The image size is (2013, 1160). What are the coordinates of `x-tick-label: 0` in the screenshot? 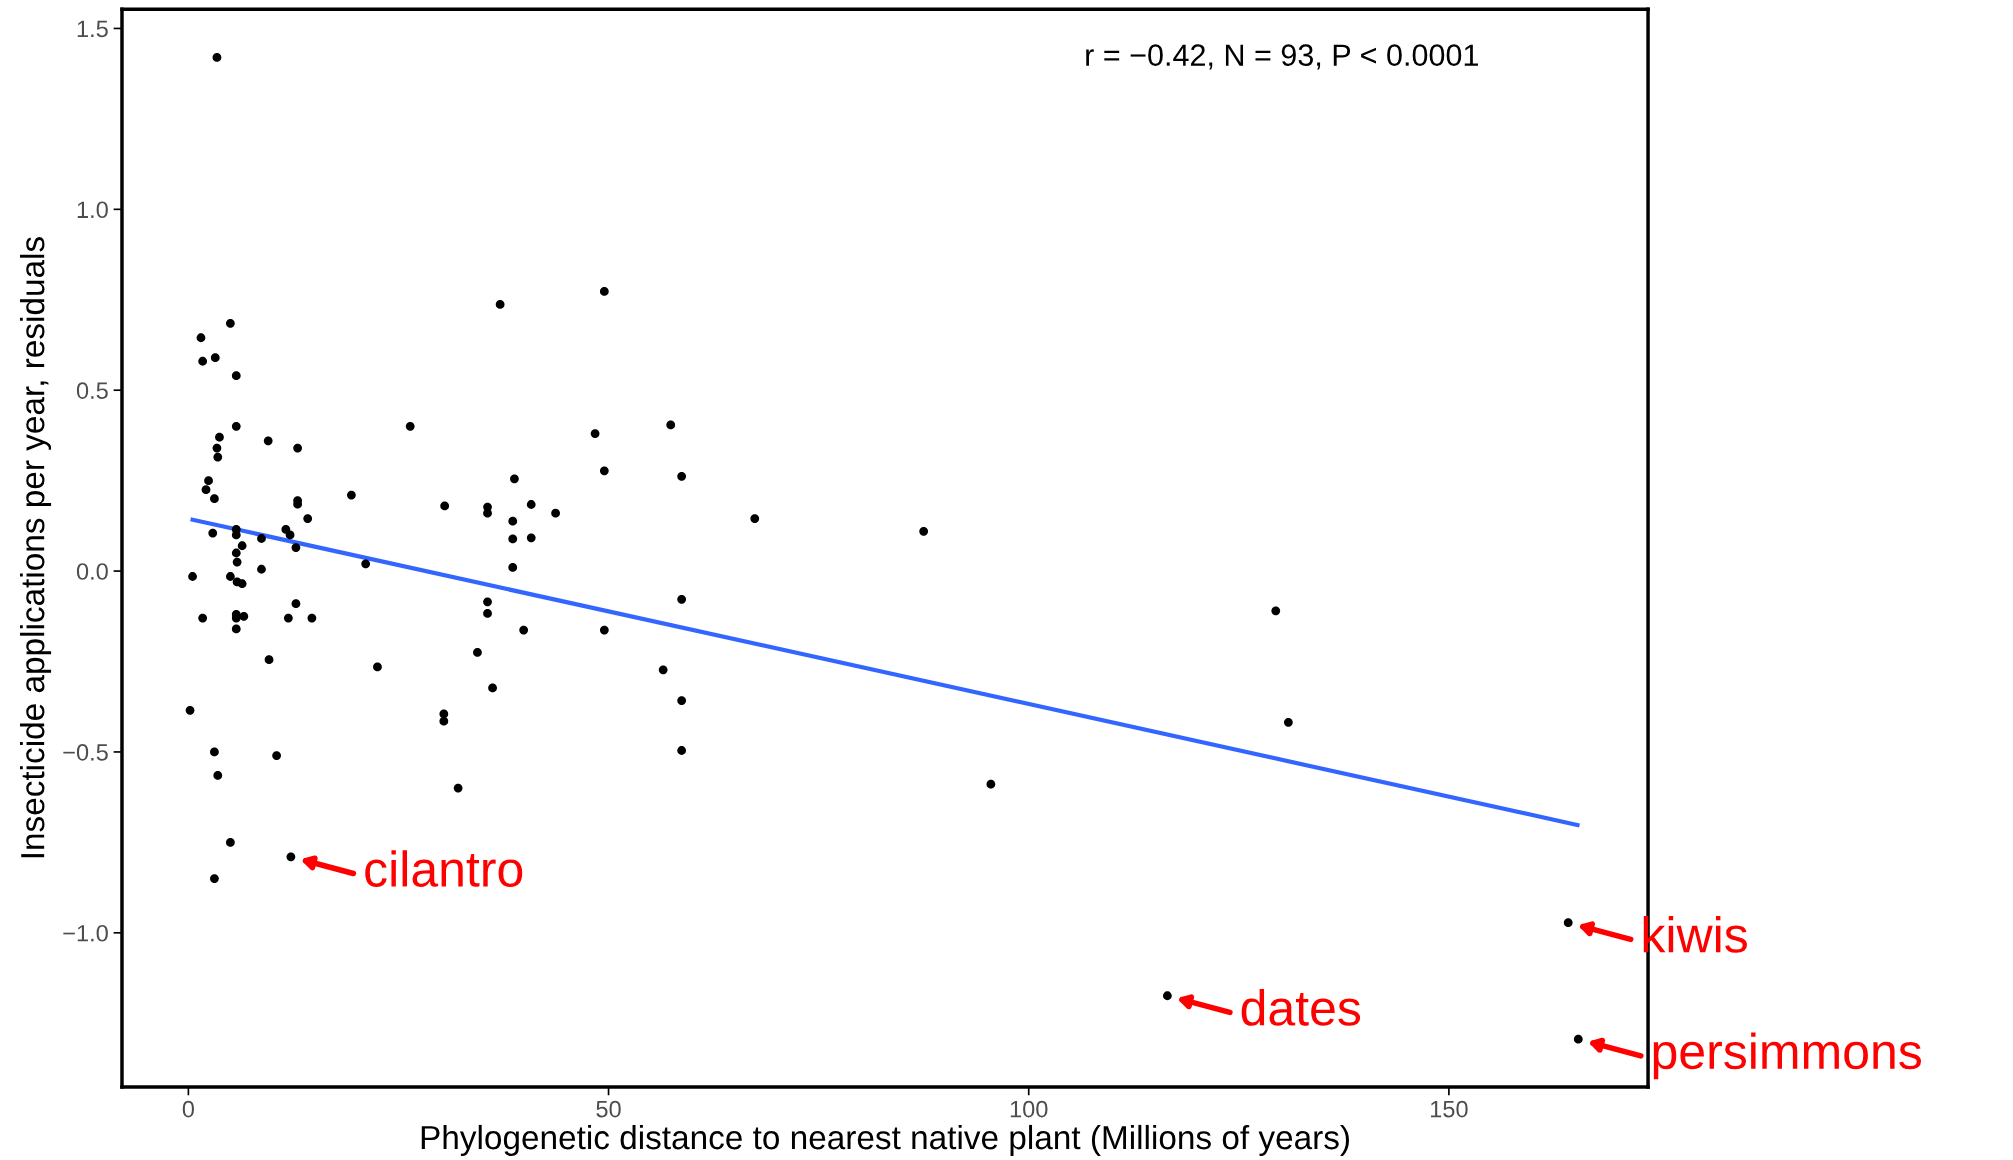 It's located at (188, 1109).